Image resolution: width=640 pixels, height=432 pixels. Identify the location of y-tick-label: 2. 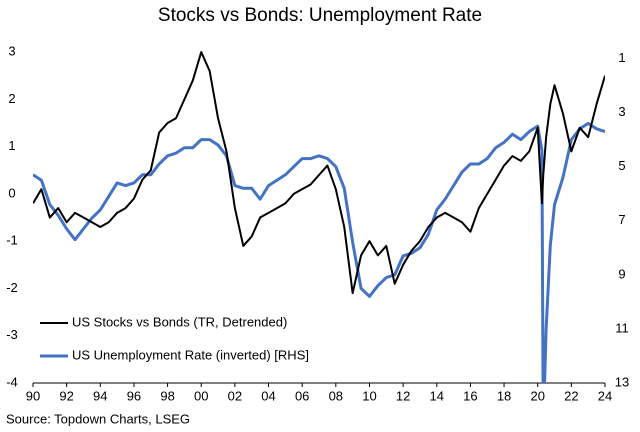
(11, 98).